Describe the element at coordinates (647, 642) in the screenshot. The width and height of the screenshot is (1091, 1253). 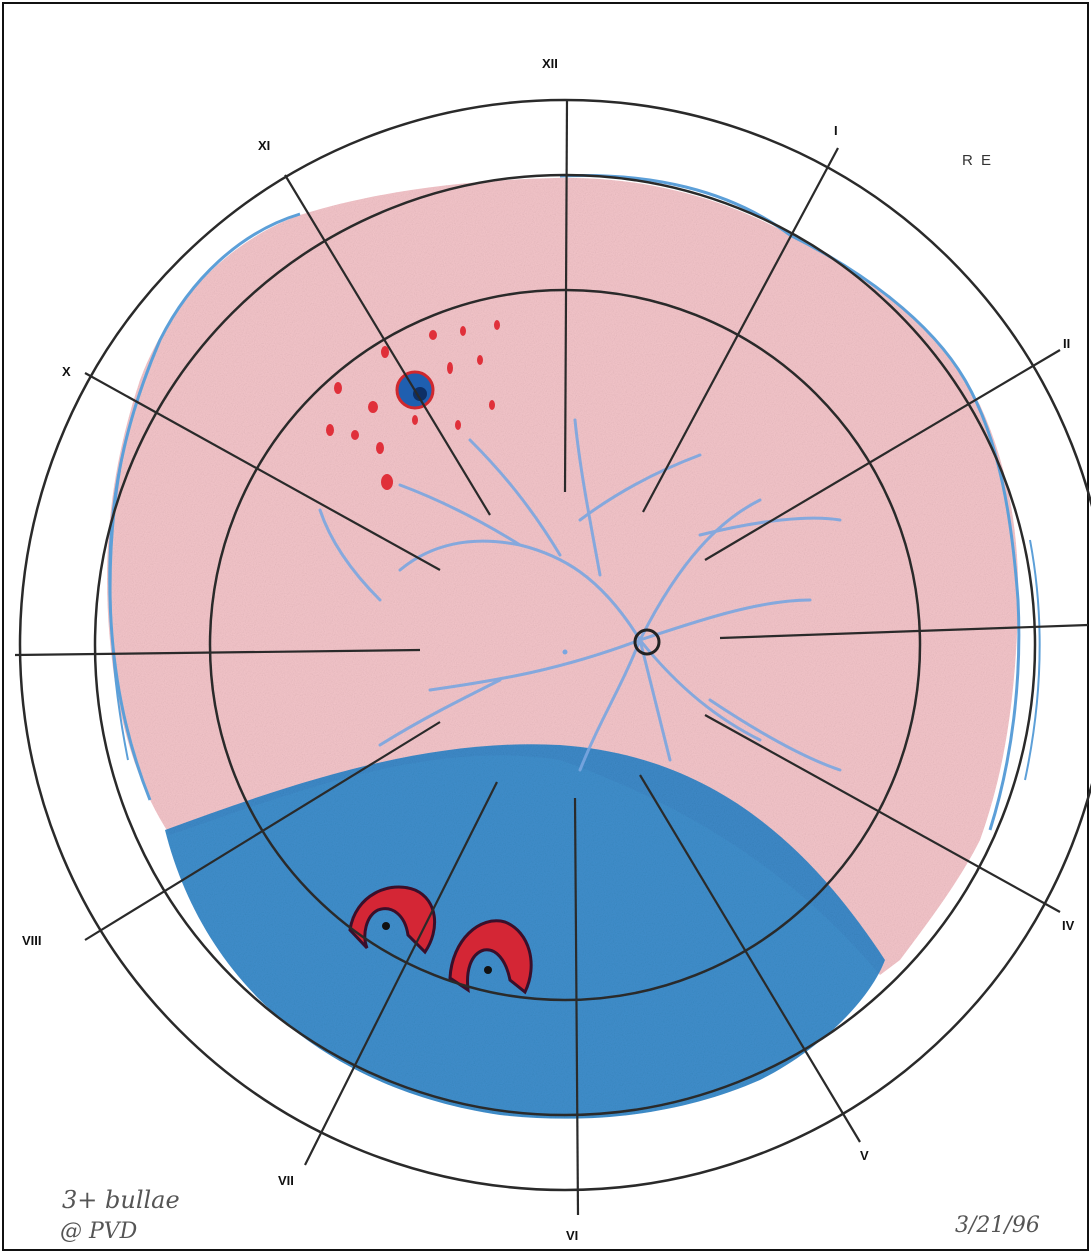
I see `optic-disc` at that location.